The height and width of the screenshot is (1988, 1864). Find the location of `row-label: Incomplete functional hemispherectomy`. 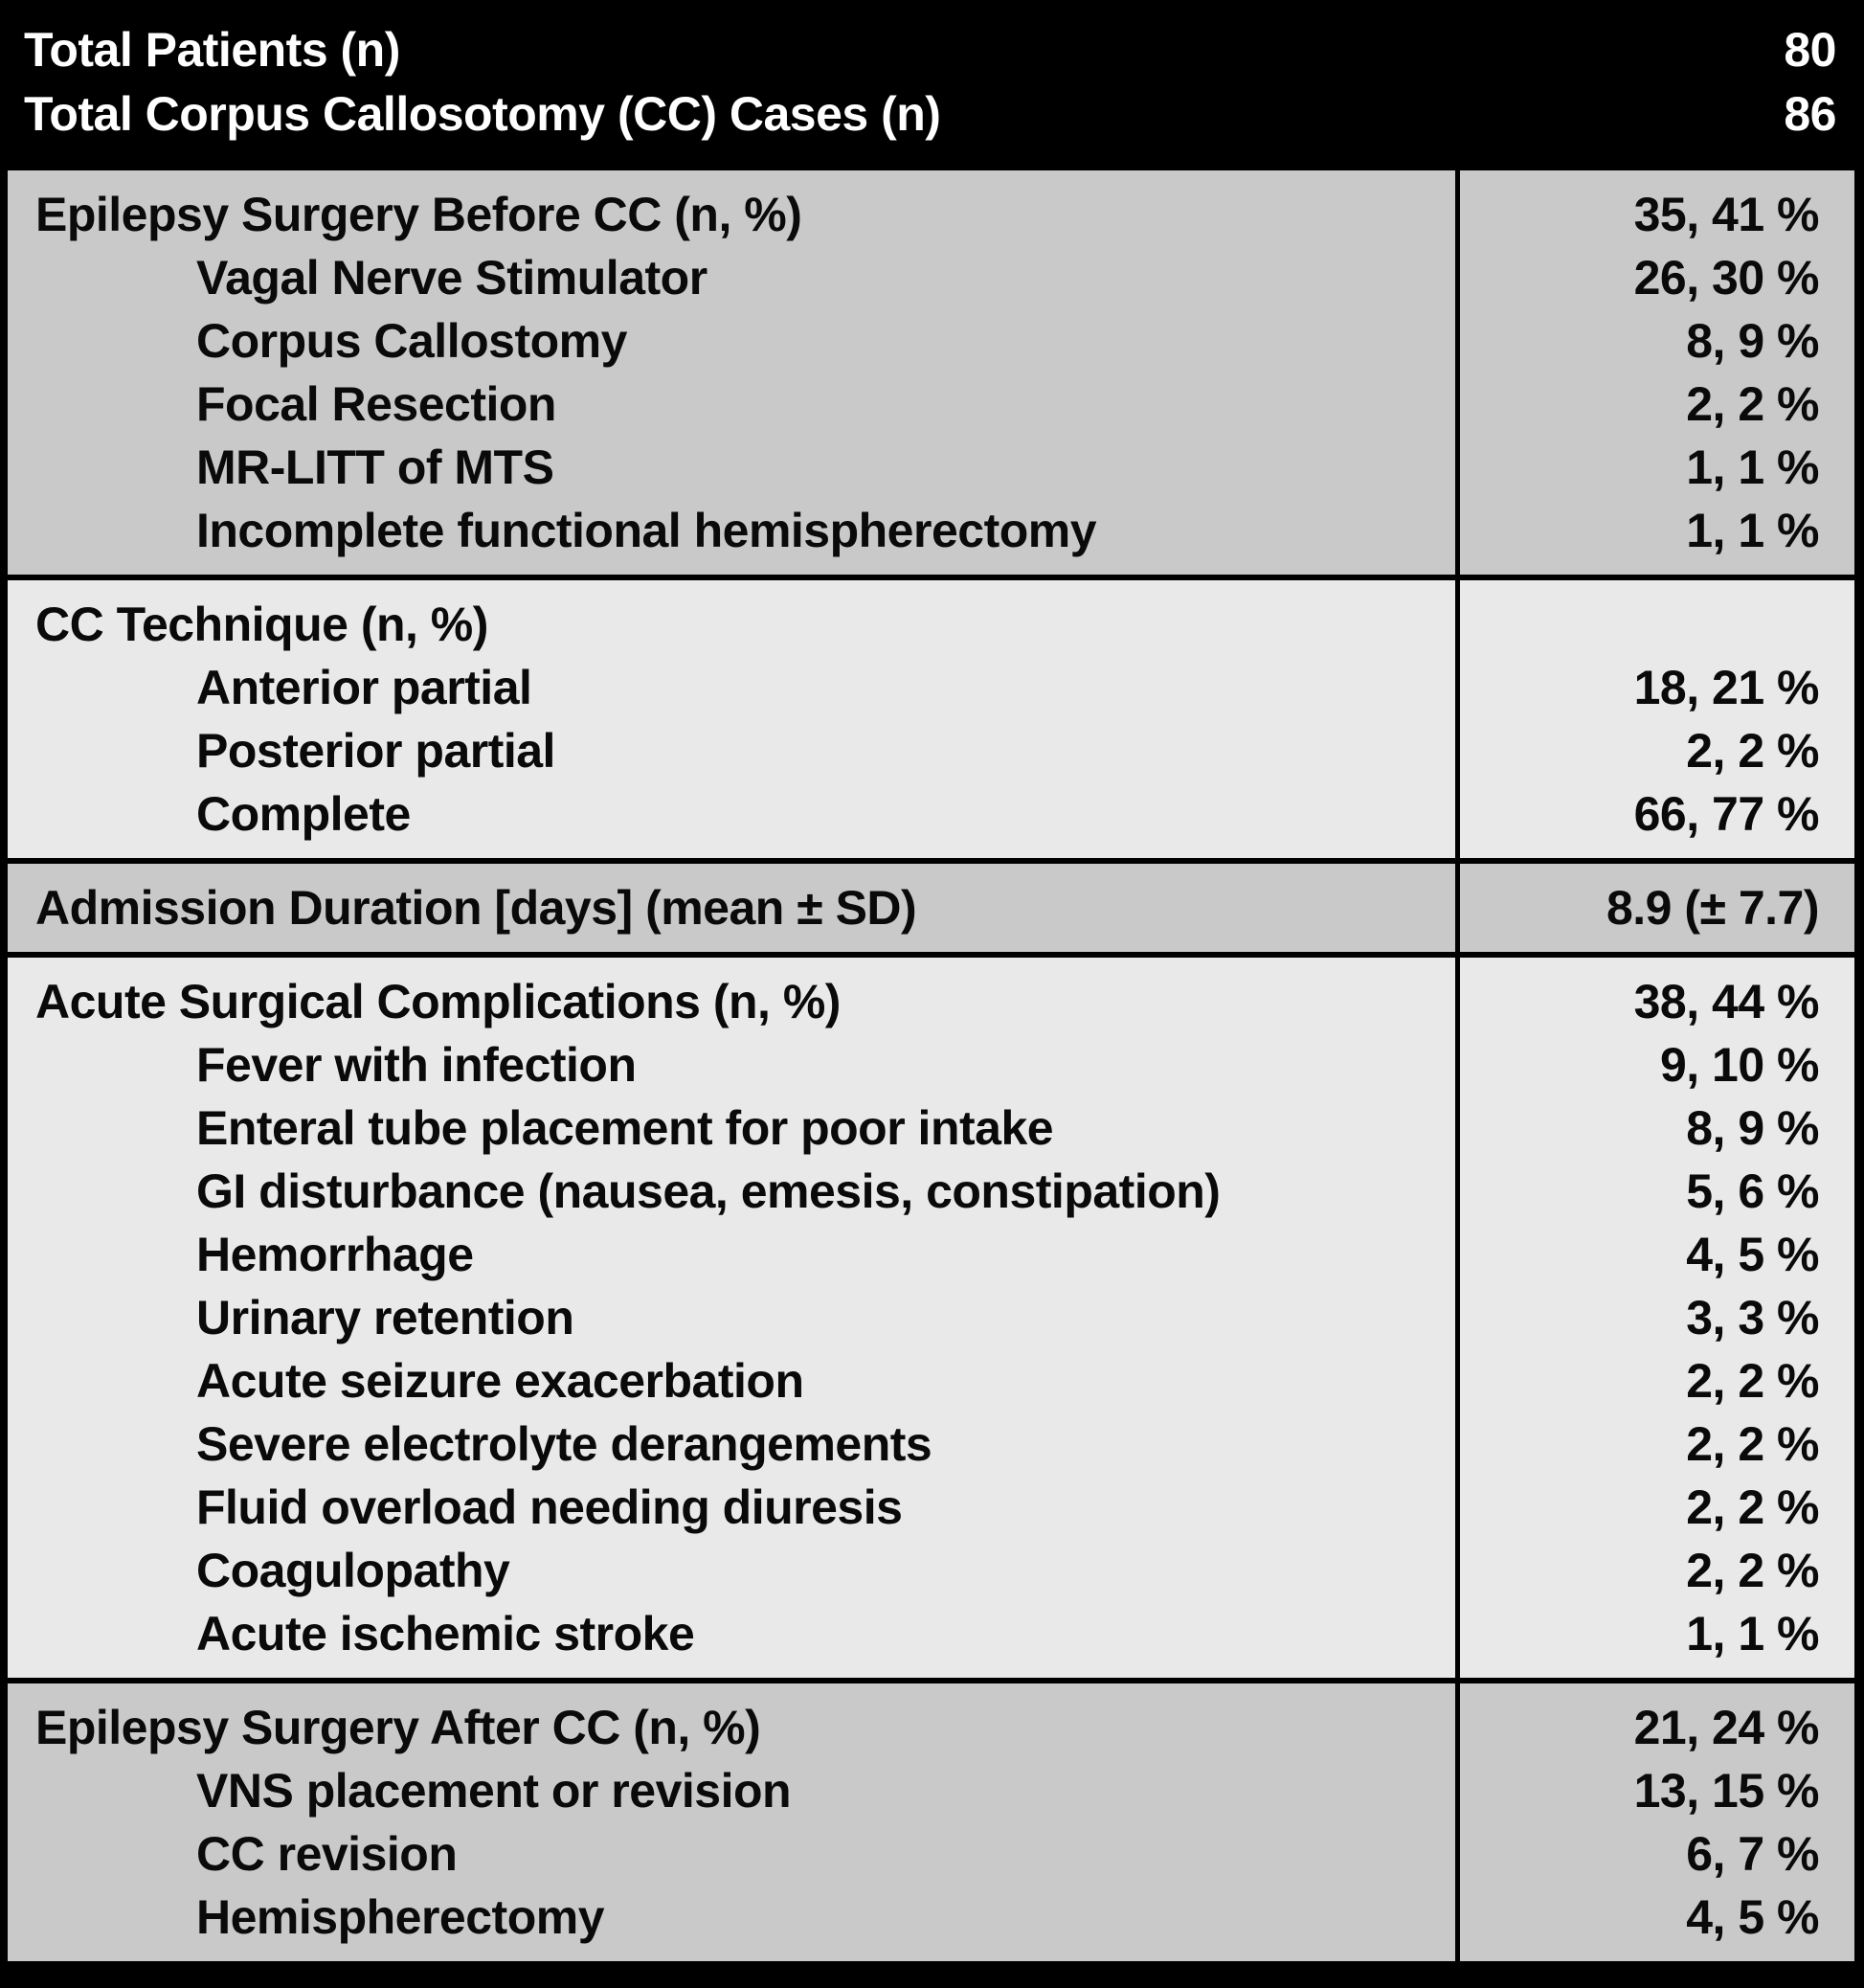

row-label: Incomplete functional hemispherectomy is located at coordinates (646, 530).